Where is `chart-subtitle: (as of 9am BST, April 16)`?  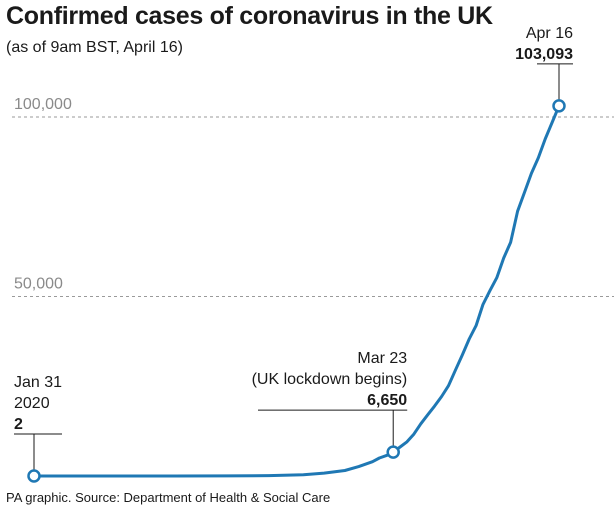
chart-subtitle: (as of 9am BST, April 16) is located at coordinates (94, 47).